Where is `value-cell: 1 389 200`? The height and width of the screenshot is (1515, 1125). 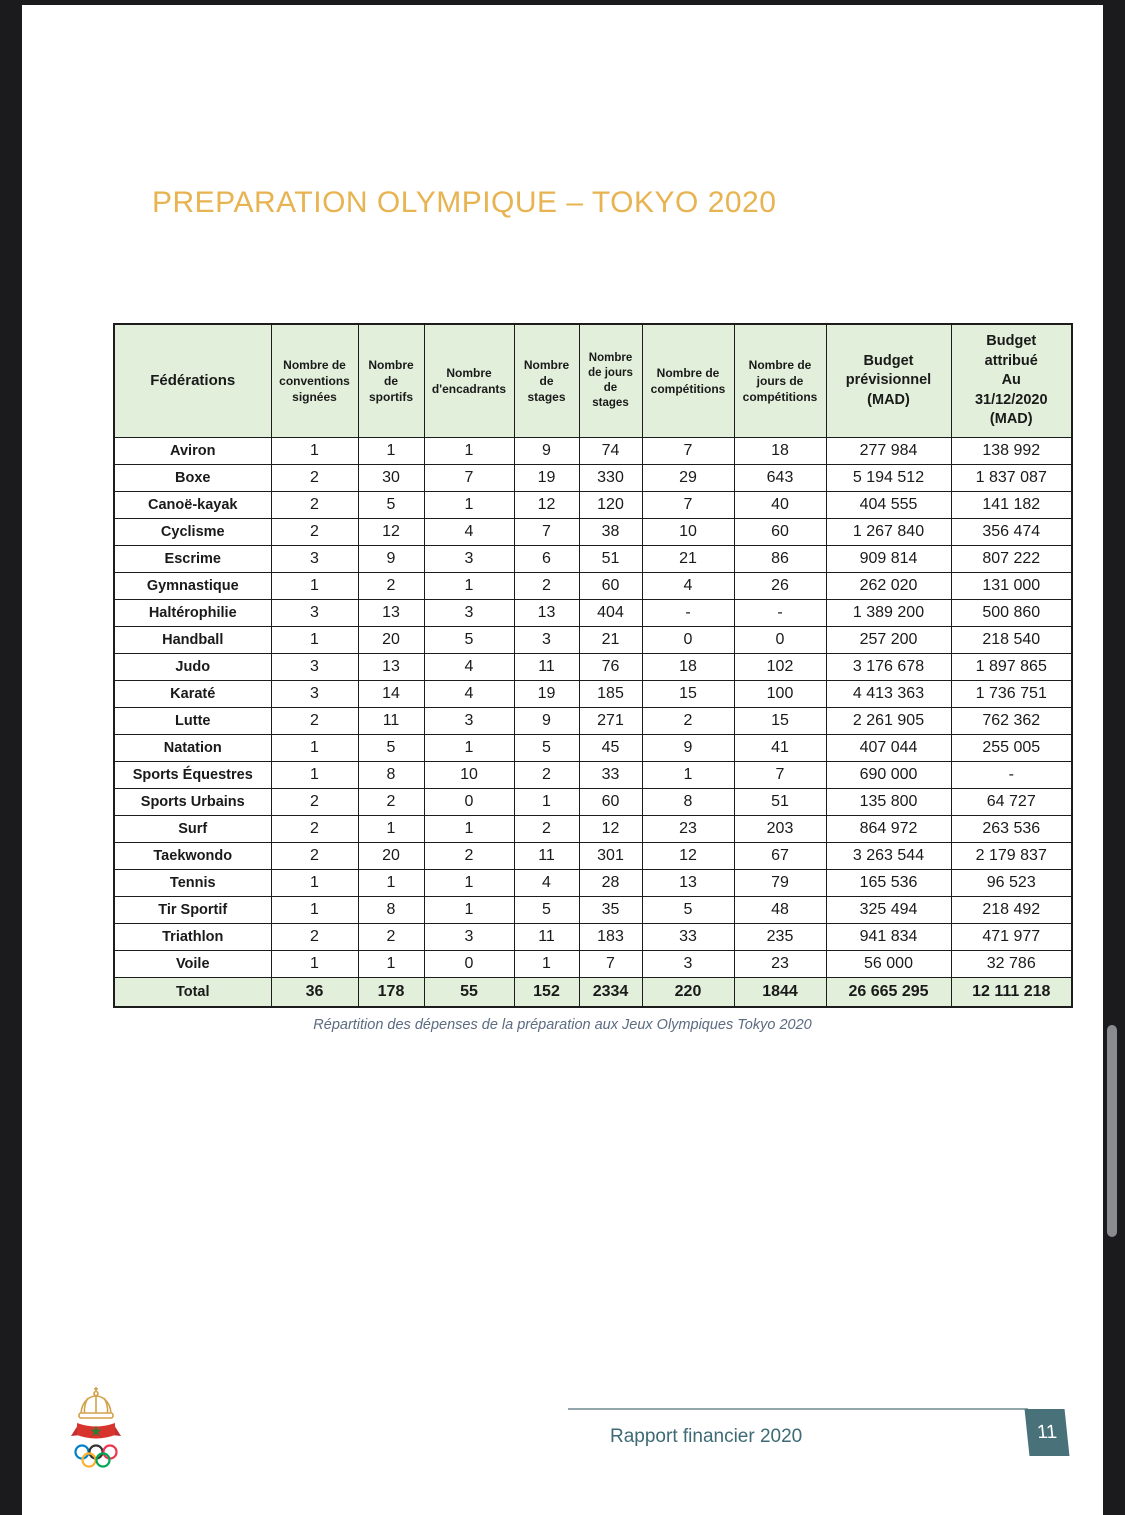
value-cell: 1 389 200 is located at coordinates (888, 613).